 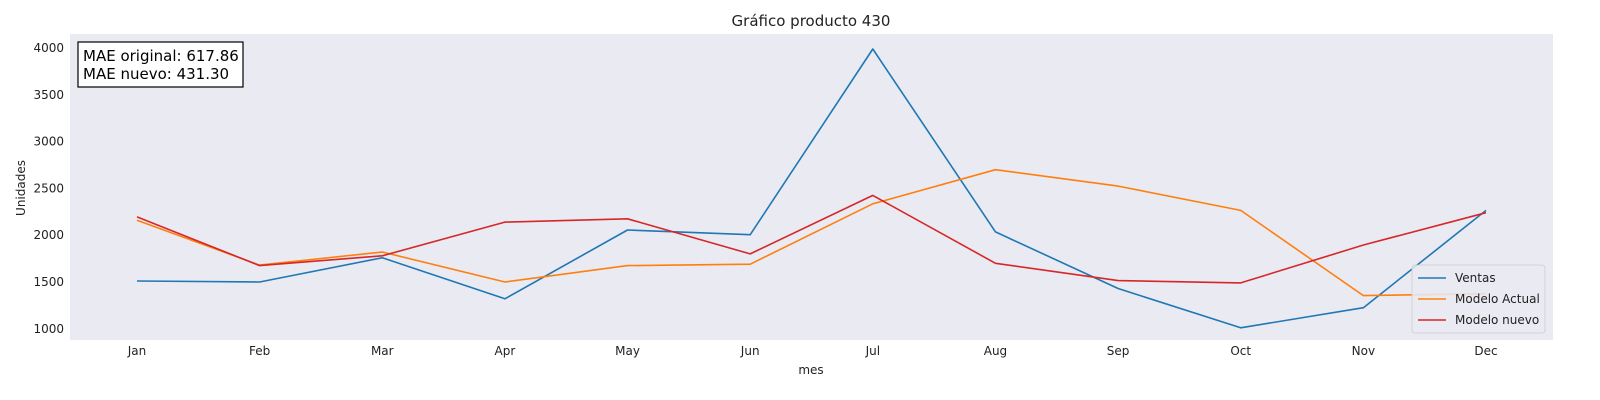 I want to click on y-tick-label: 2500, so click(x=48, y=188).